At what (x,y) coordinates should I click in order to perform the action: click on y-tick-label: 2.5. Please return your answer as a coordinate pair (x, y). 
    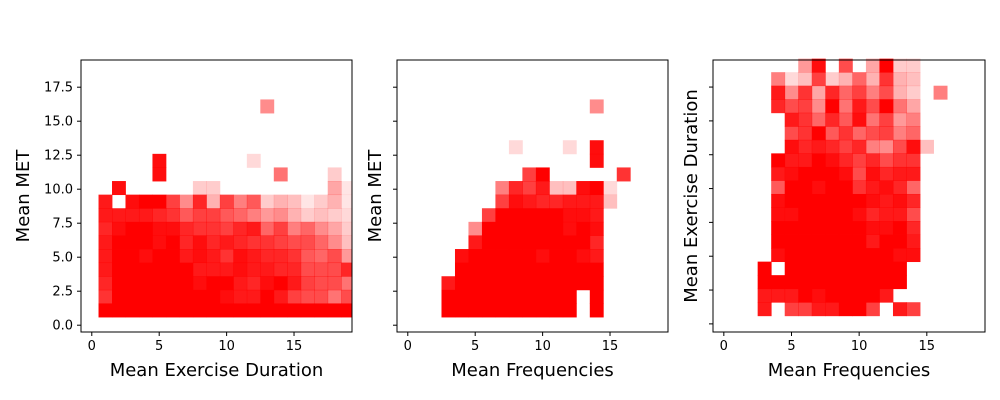
    Looking at the image, I should click on (62, 292).